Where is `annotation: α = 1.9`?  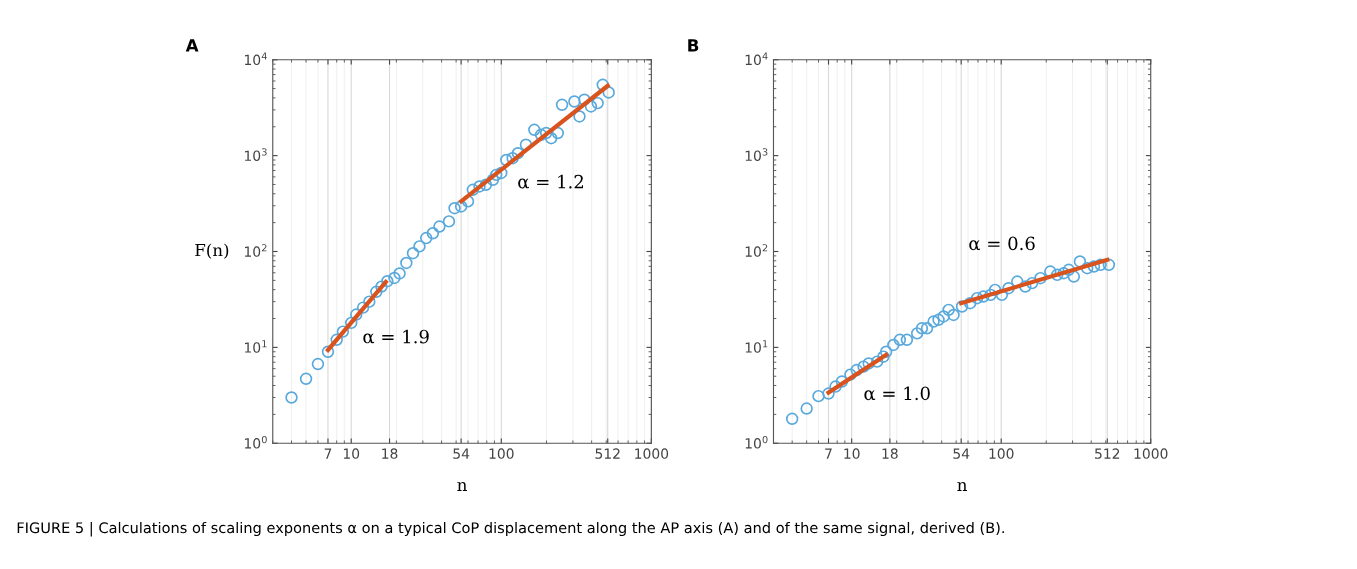 annotation: α = 1.9 is located at coordinates (396, 336).